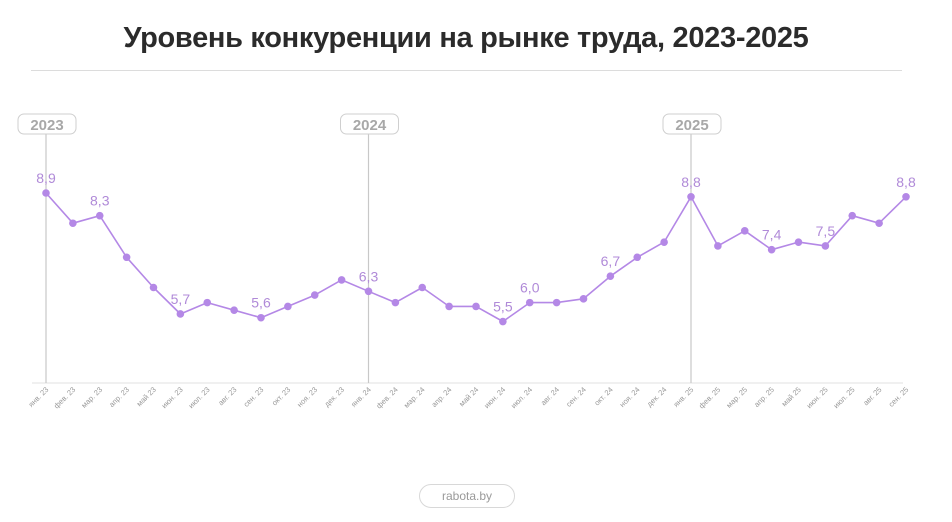 This screenshot has width=952, height=522. What do you see at coordinates (39, 397) in the screenshot?
I see `x-tick-label: янв. 23` at bounding box center [39, 397].